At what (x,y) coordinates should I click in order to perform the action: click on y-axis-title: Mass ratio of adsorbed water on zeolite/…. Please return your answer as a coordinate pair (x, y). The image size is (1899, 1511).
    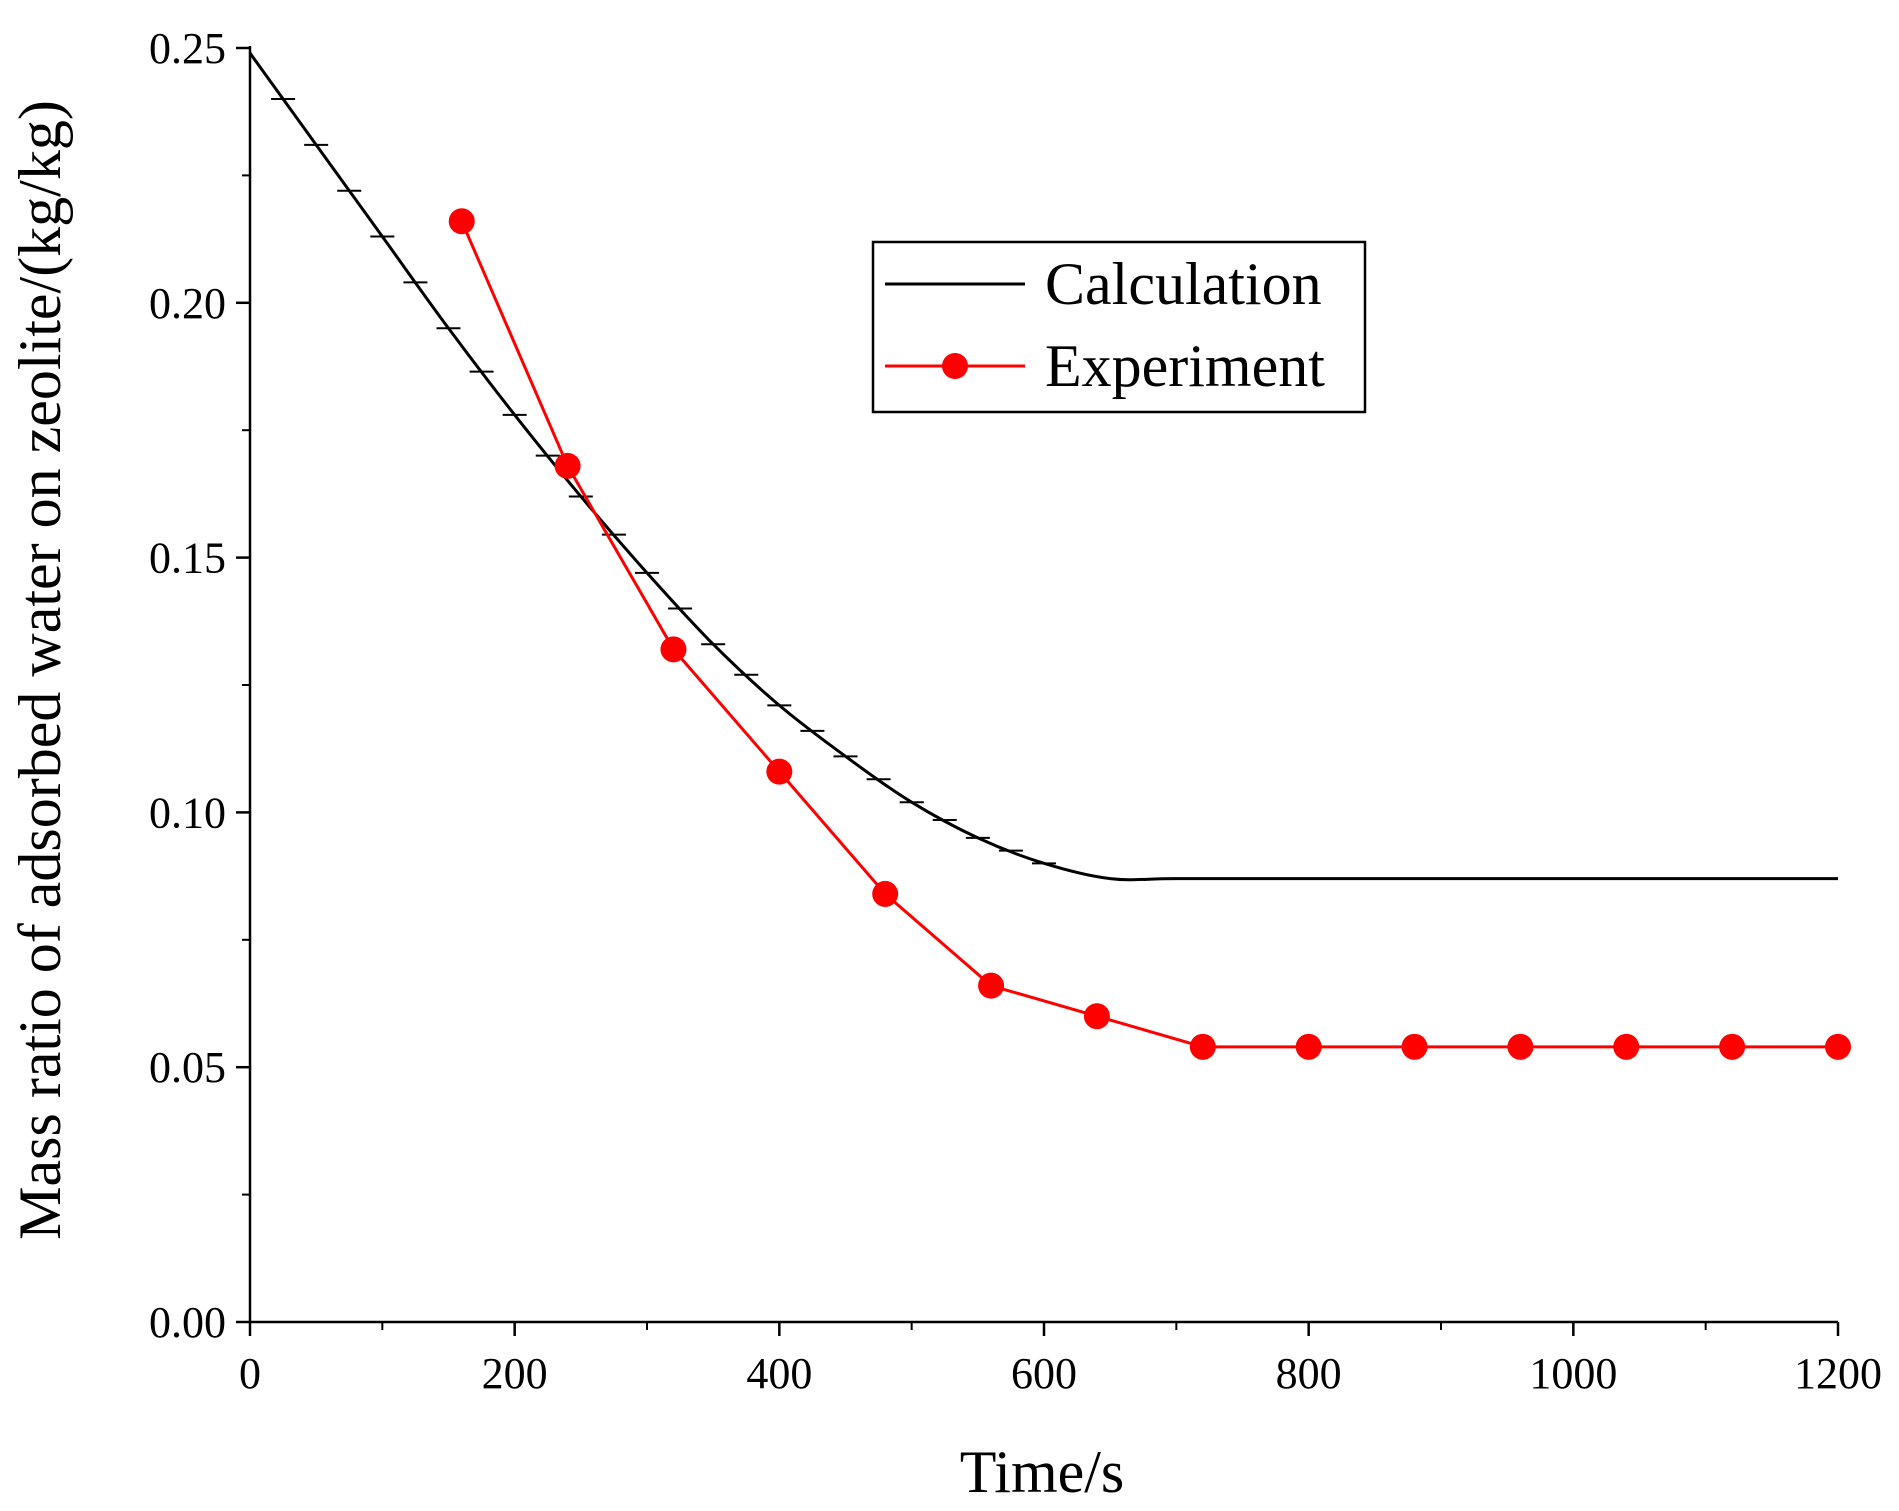
    Looking at the image, I should click on (40, 670).